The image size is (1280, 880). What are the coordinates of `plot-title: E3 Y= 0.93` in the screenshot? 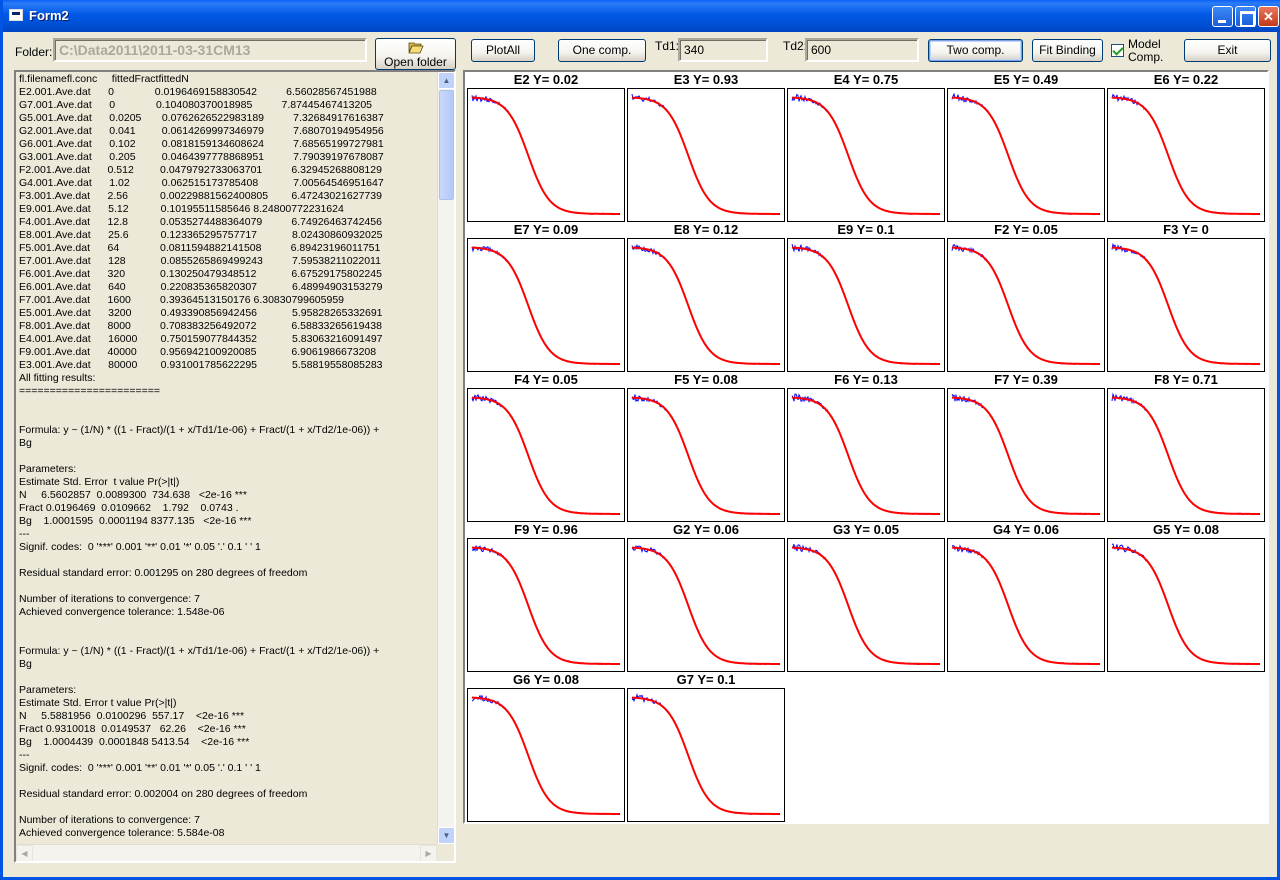 It's located at (706, 79).